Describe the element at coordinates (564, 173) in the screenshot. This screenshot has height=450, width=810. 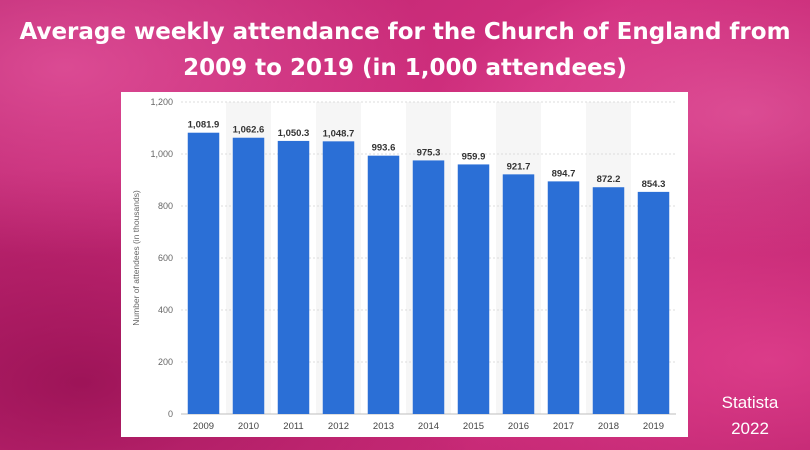
I see `value-label: 894.7` at that location.